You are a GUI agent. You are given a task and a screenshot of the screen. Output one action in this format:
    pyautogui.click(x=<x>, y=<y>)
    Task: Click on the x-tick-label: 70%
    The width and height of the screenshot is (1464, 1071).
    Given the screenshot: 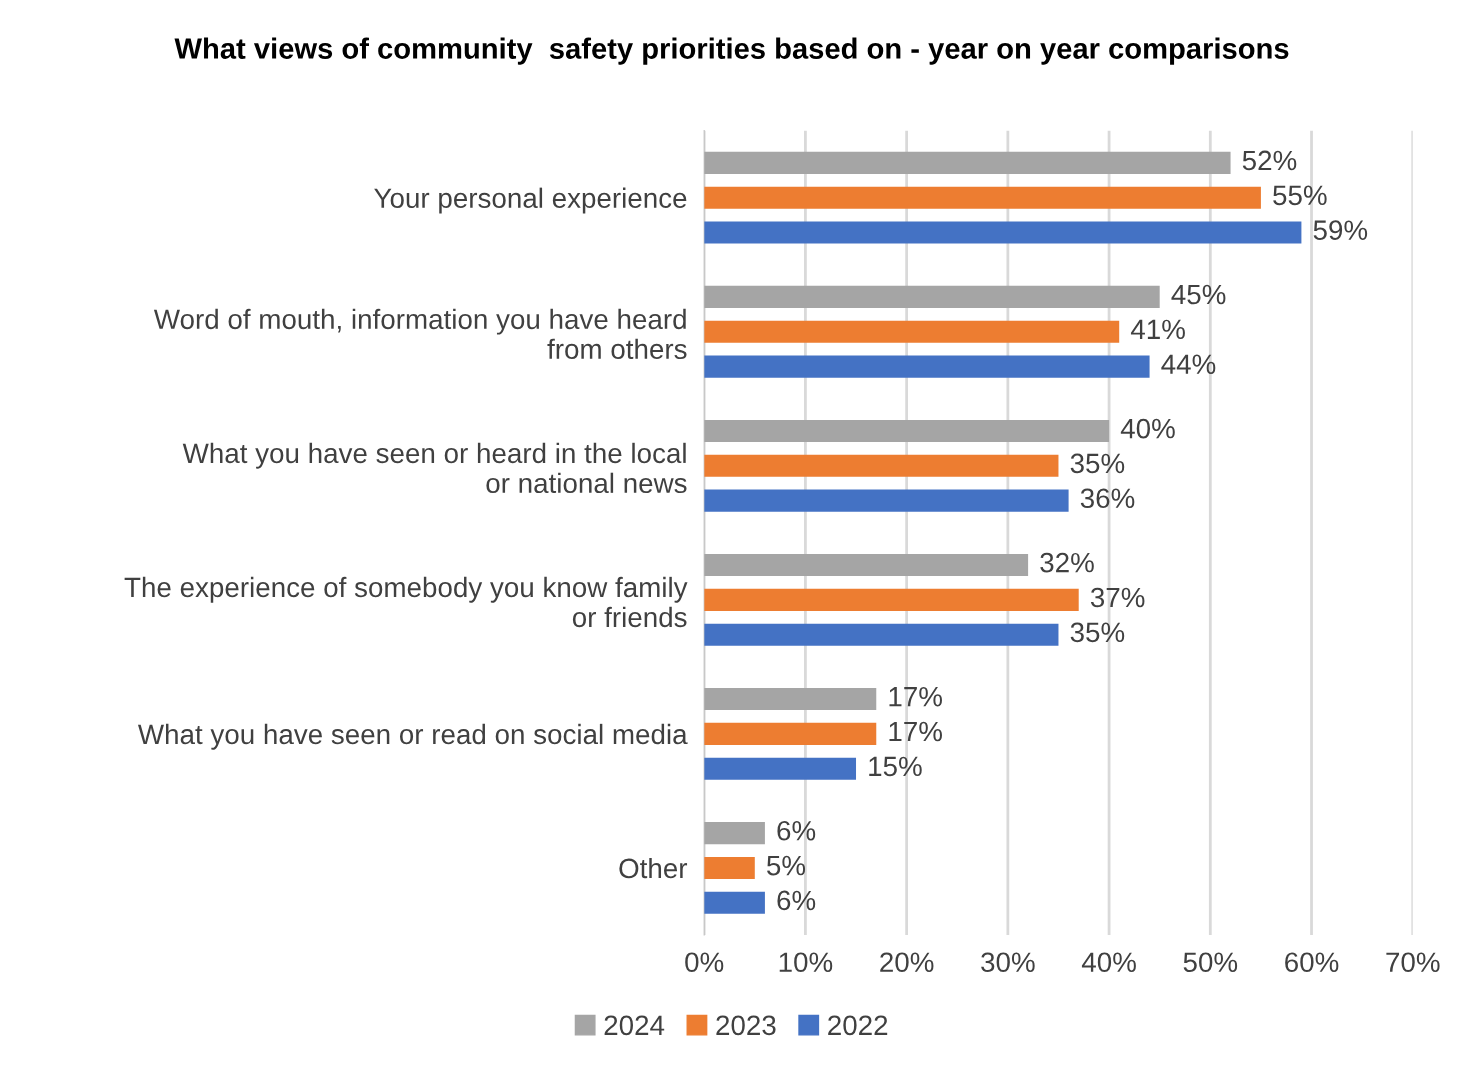 What is the action you would take?
    pyautogui.click(x=1413, y=962)
    